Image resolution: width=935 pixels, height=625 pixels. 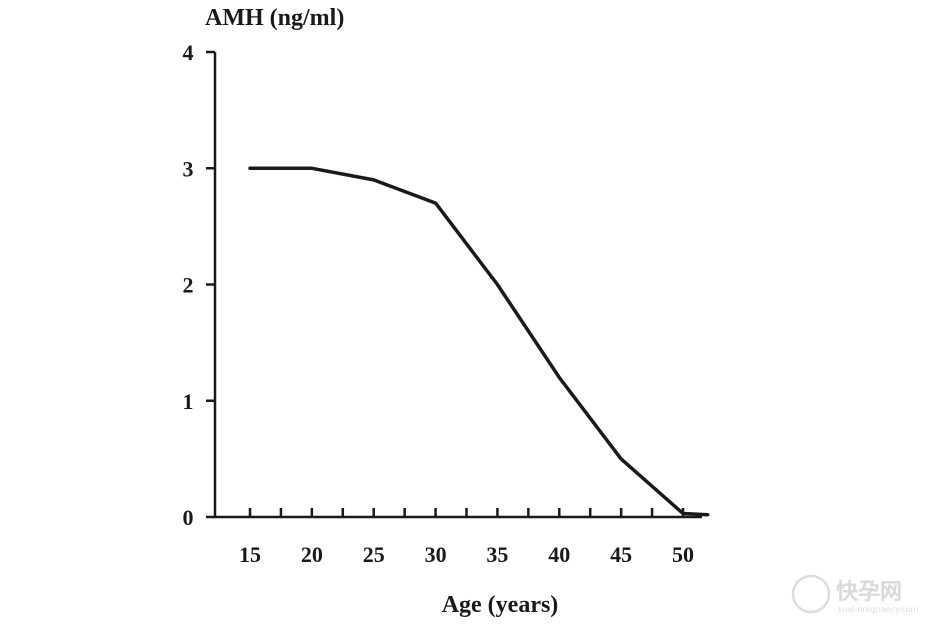 What do you see at coordinates (188, 168) in the screenshot?
I see `y-tick-label: 3` at bounding box center [188, 168].